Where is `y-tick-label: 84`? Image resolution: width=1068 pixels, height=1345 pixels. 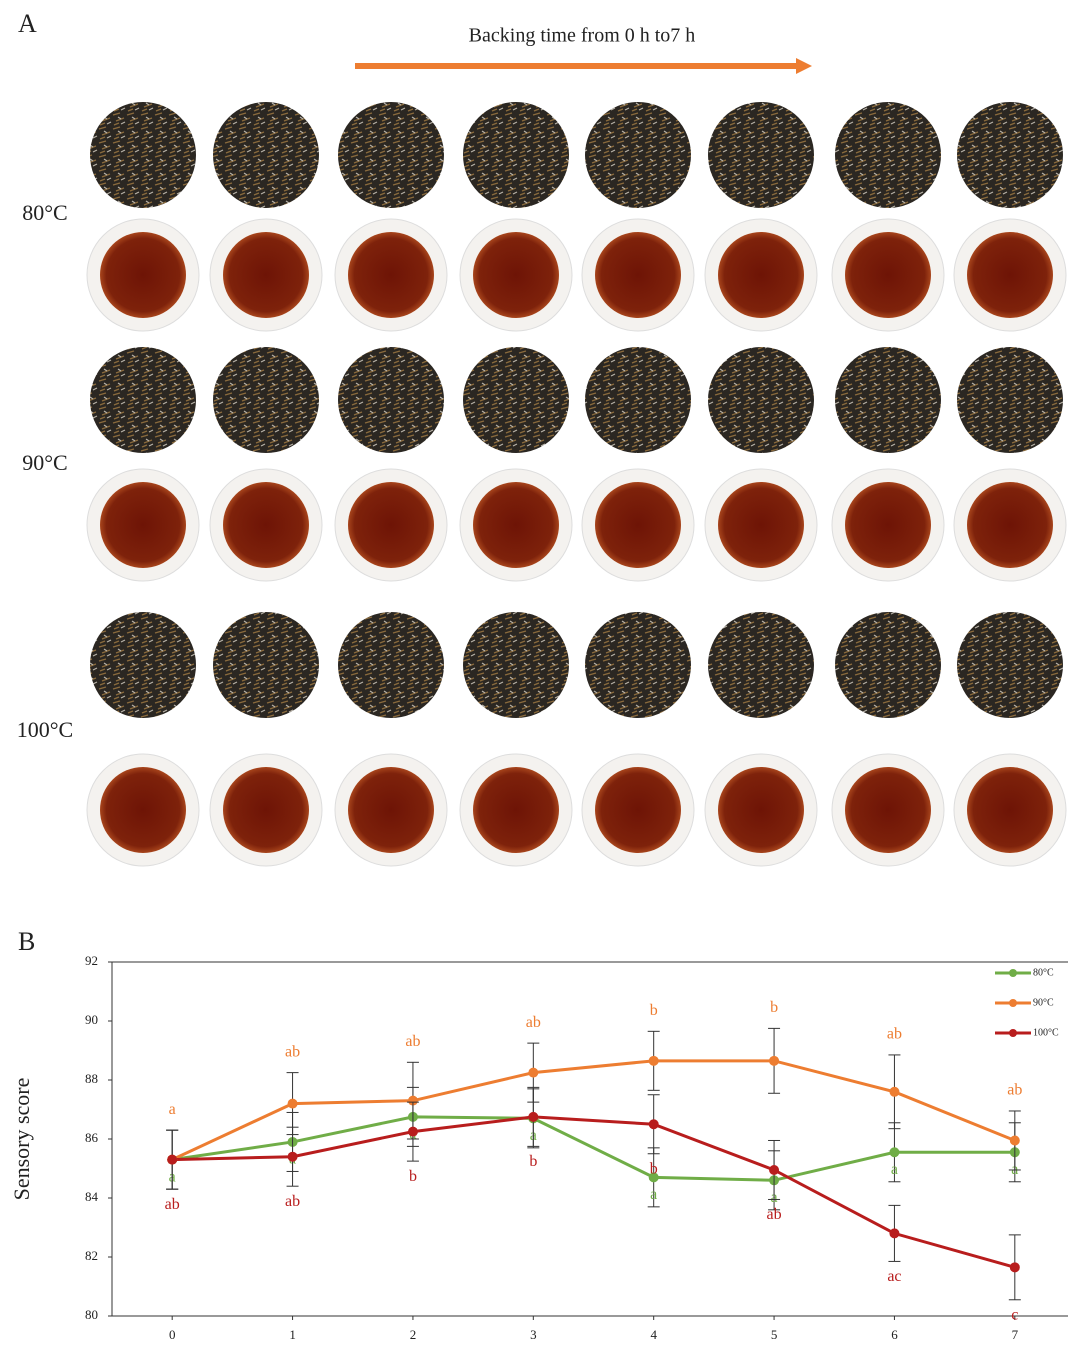 y-tick-label: 84 is located at coordinates (92, 1196).